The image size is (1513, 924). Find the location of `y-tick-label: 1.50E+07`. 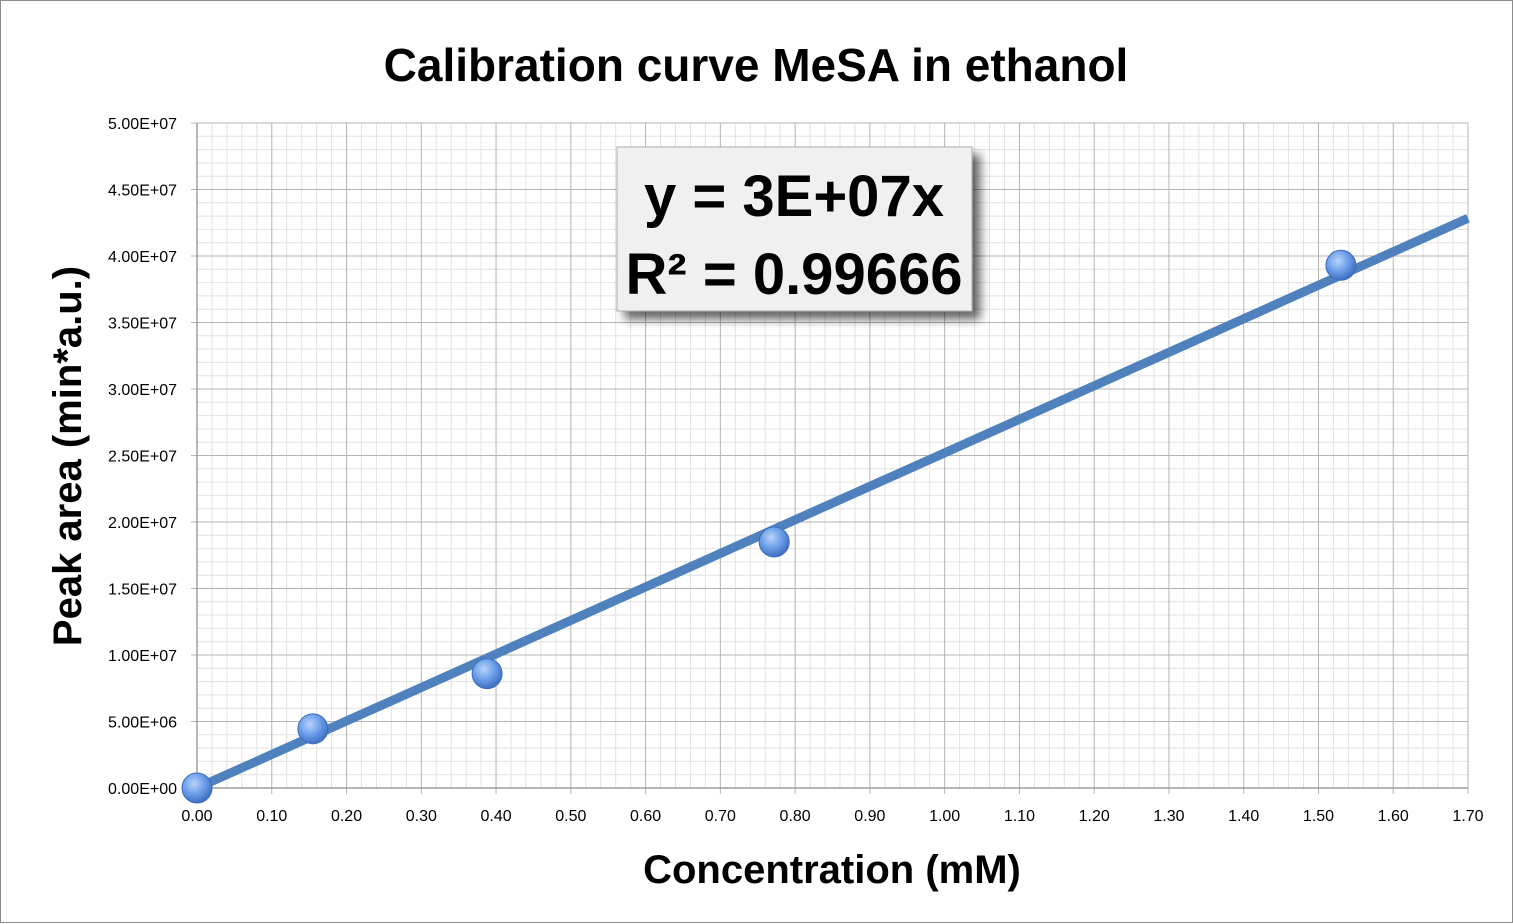

y-tick-label: 1.50E+07 is located at coordinates (142, 590).